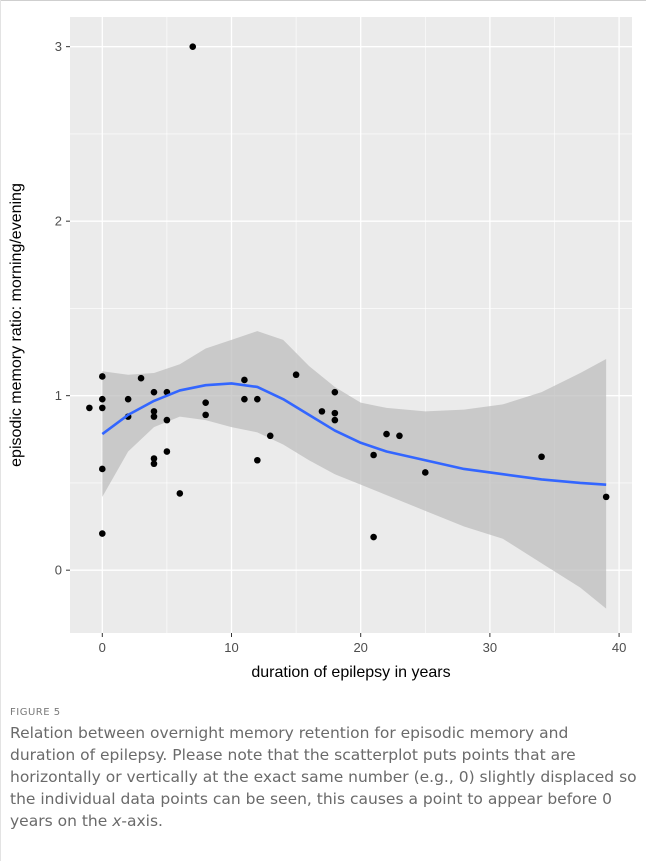 This screenshot has height=861, width=646. Describe the element at coordinates (490, 647) in the screenshot. I see `x-tick-label: 30` at that location.